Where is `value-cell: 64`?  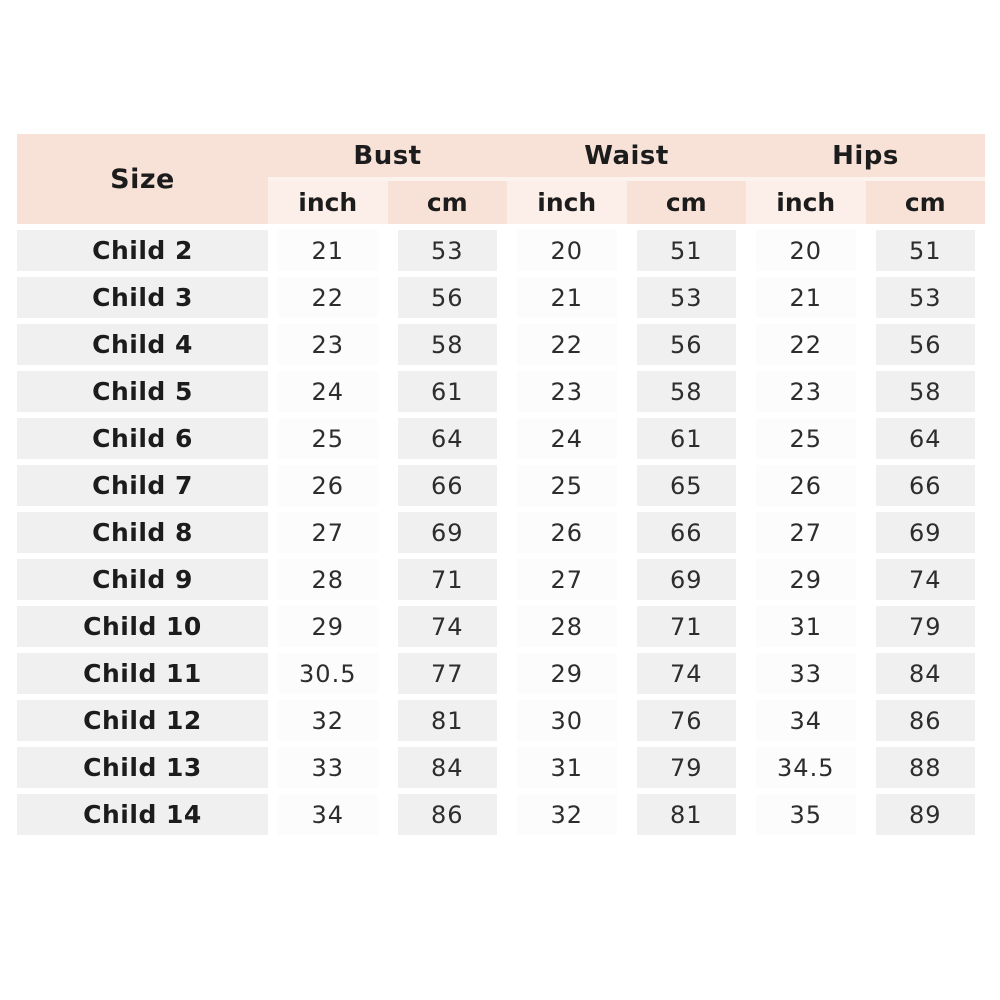
value-cell: 64 is located at coordinates (448, 438).